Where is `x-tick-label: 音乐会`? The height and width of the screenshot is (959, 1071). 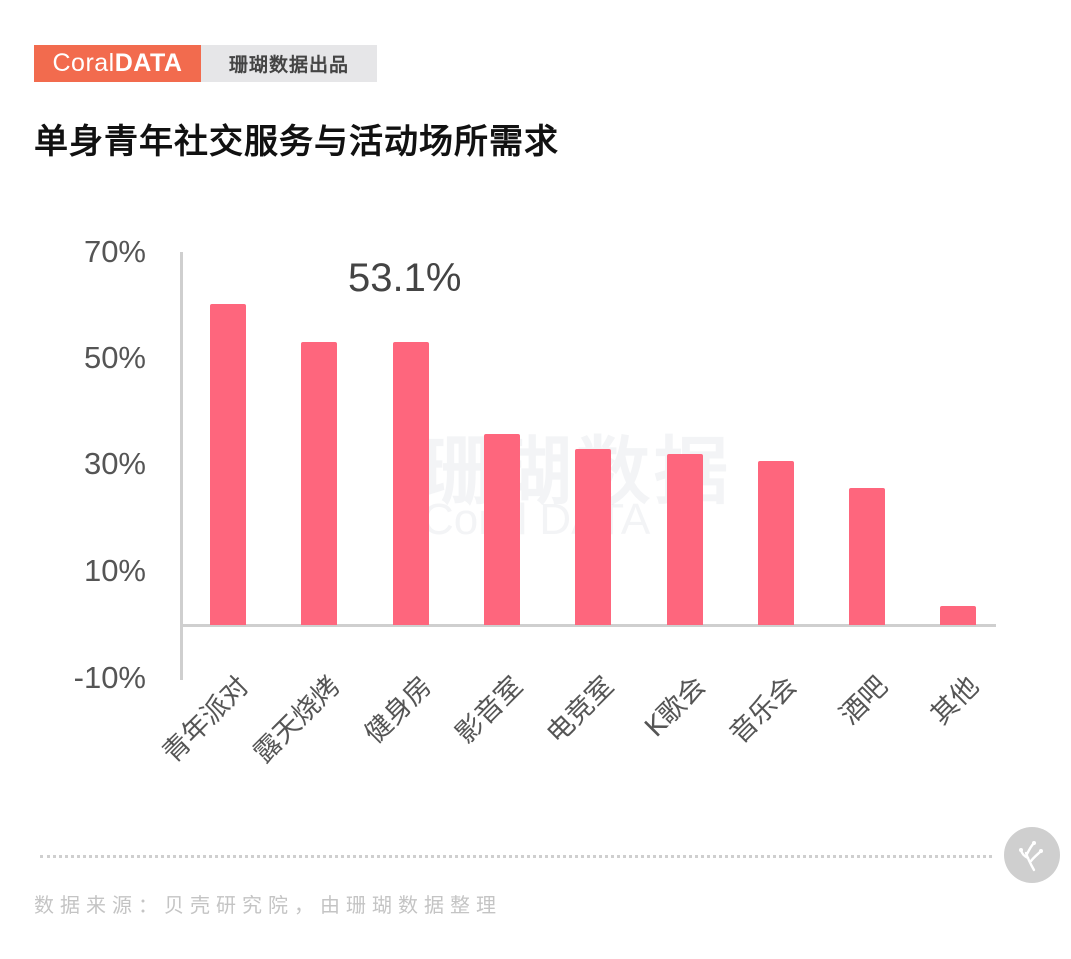 x-tick-label: 音乐会 is located at coordinates (763, 710).